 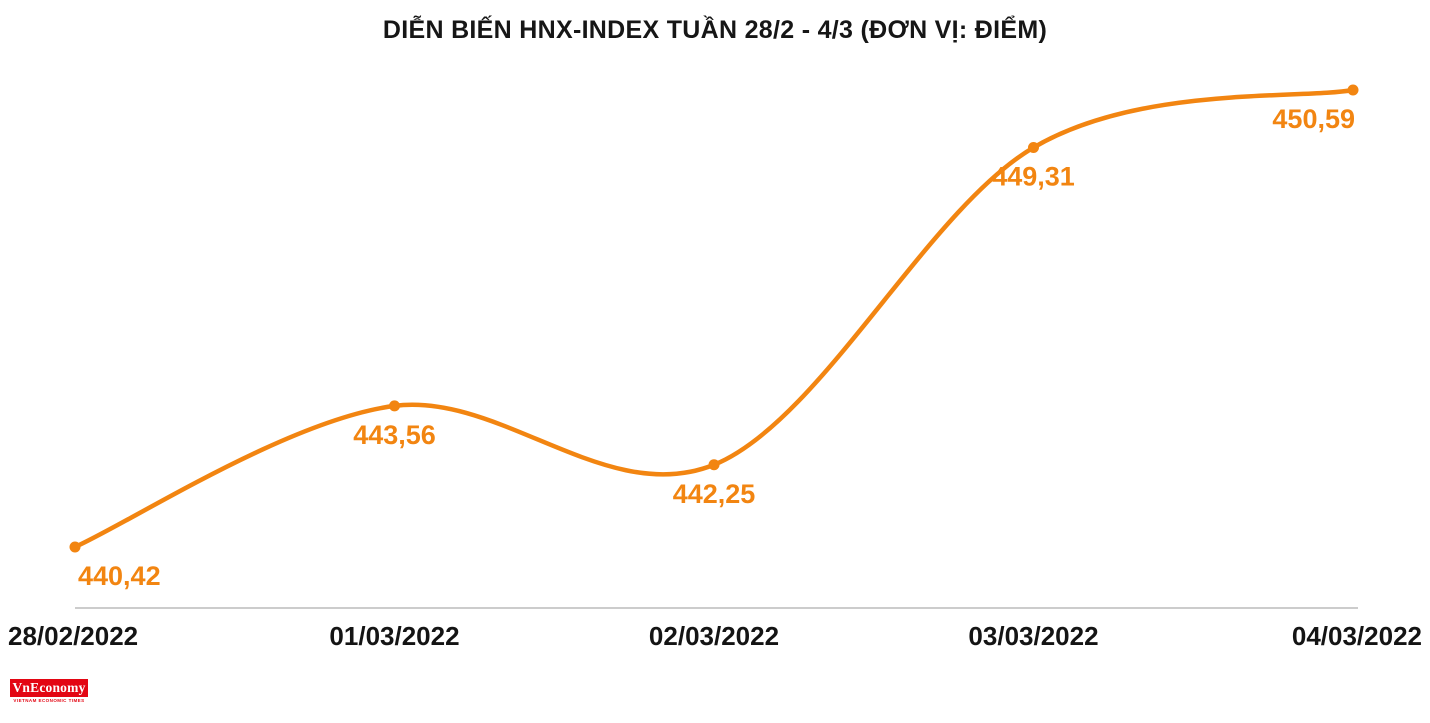 I want to click on x-tick-label: 28/02/2022, so click(x=73, y=636).